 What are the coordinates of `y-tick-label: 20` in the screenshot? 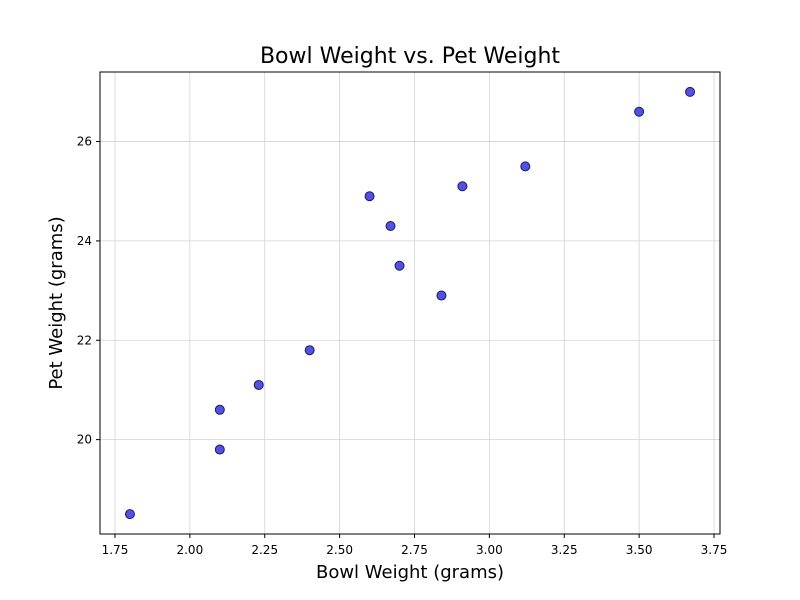 It's located at (84, 440).